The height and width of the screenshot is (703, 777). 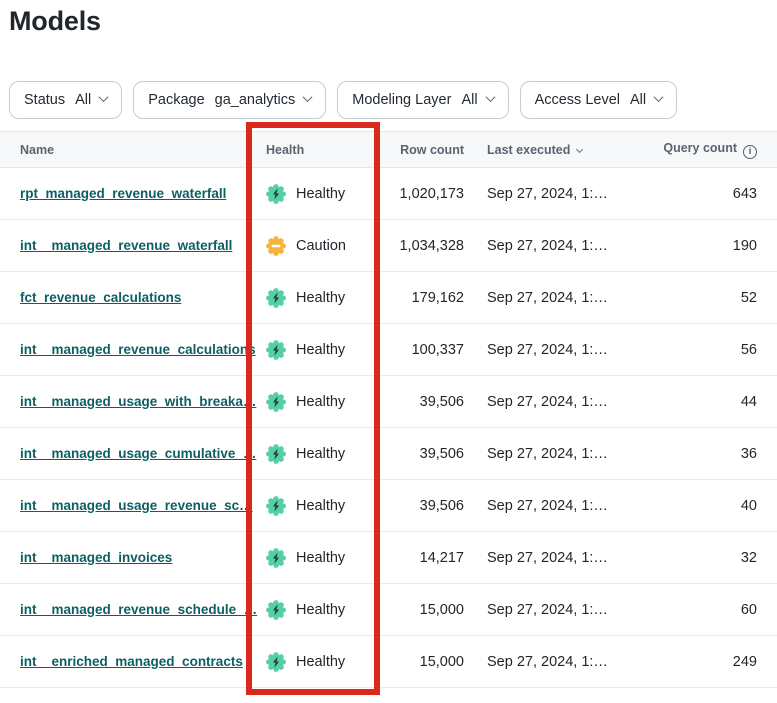 What do you see at coordinates (123, 149) in the screenshot?
I see `column-header-name: Name` at bounding box center [123, 149].